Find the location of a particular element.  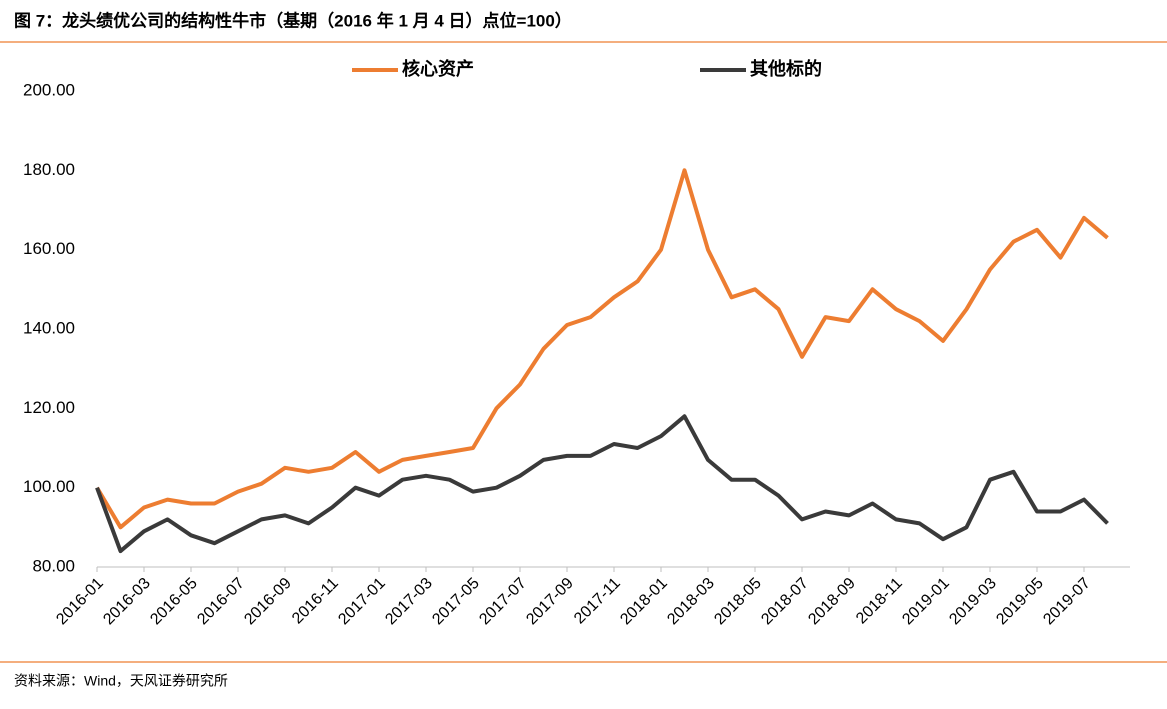

x-tick-label: 2016-03 is located at coordinates (127, 602).